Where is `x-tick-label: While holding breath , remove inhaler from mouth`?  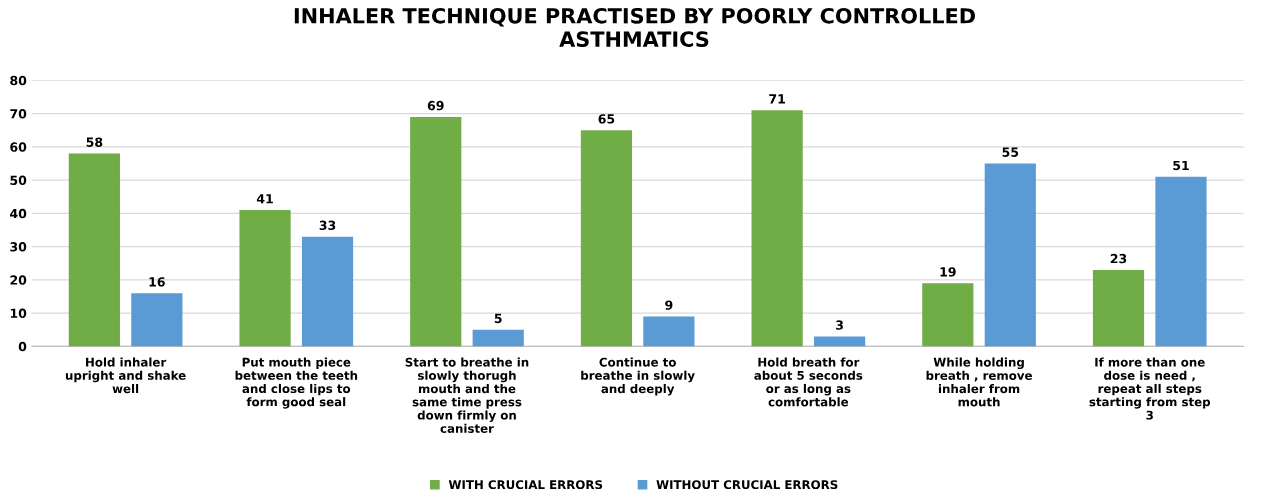 x-tick-label: While holding breath , remove inhaler from mouth is located at coordinates (979, 382).